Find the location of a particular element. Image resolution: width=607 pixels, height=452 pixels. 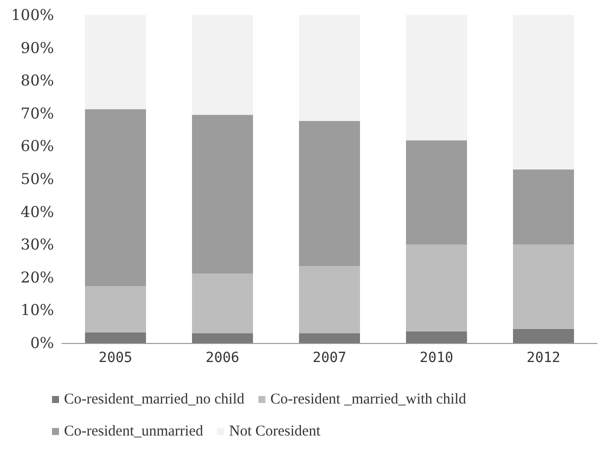

y-tick-label: 30% is located at coordinates (37, 245).